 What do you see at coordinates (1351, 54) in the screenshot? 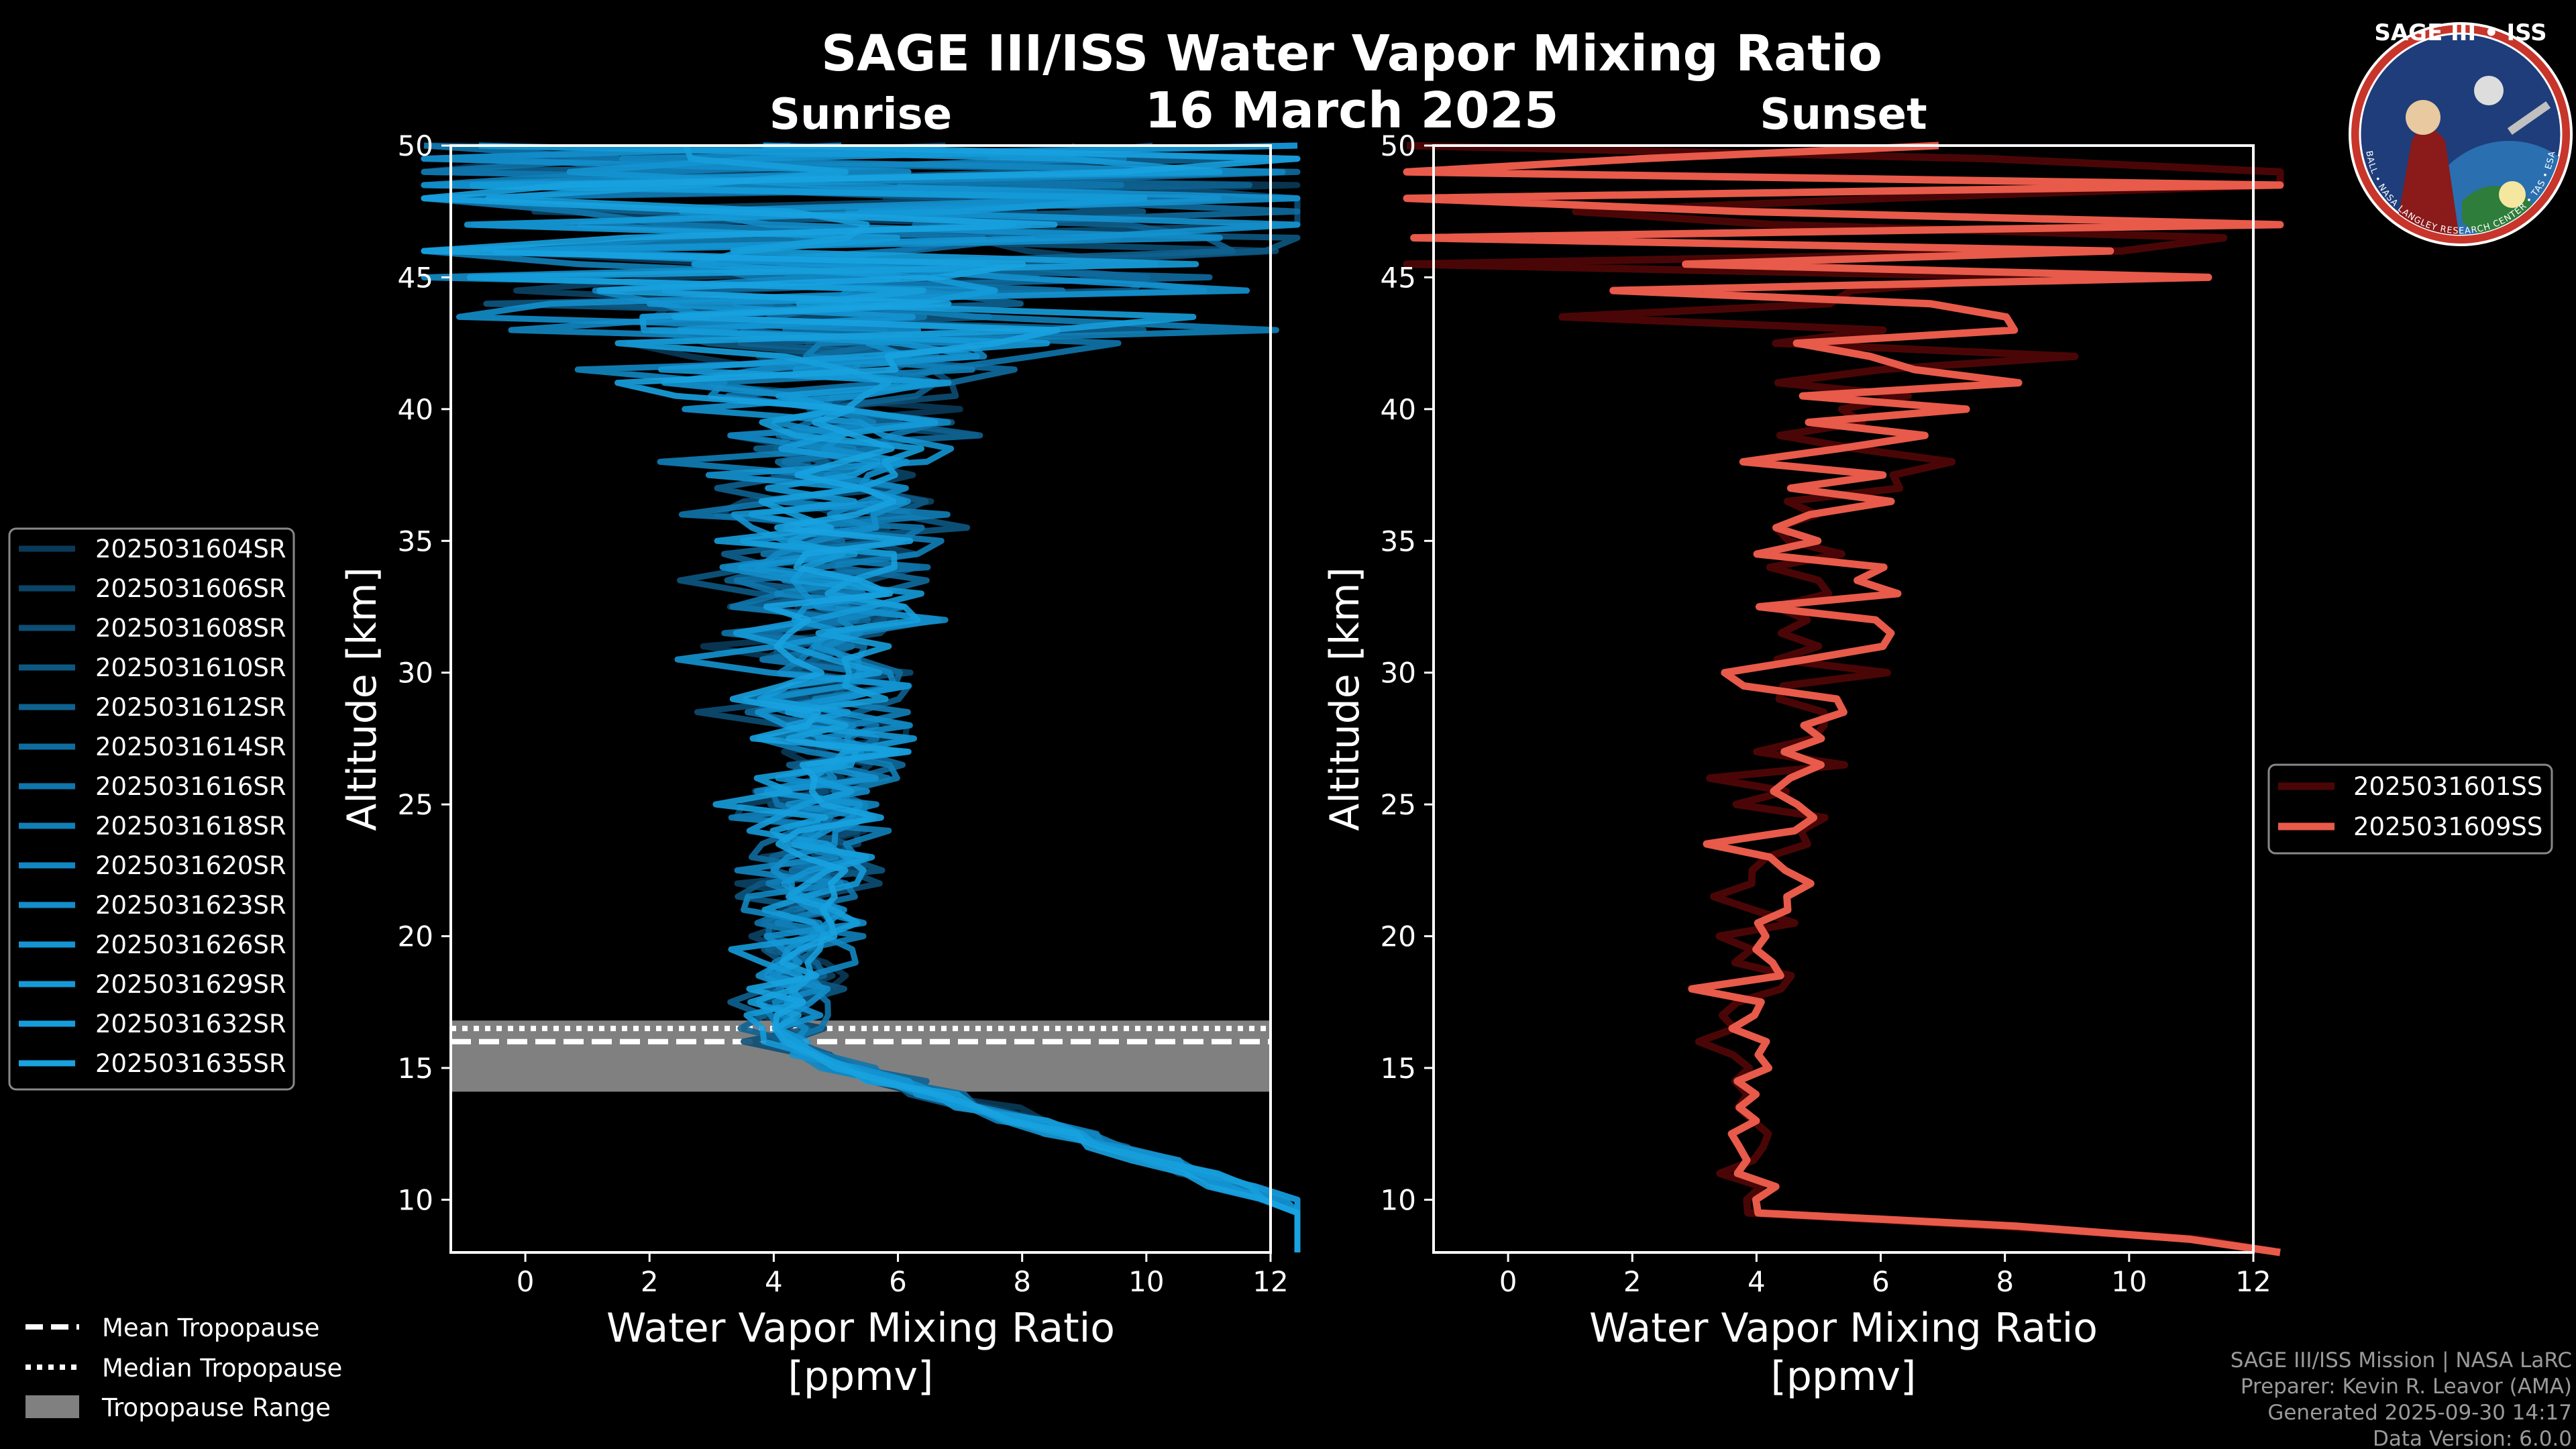
I see `main-title: SAGE III/ISS Water Vapor Mixing Ratio` at bounding box center [1351, 54].